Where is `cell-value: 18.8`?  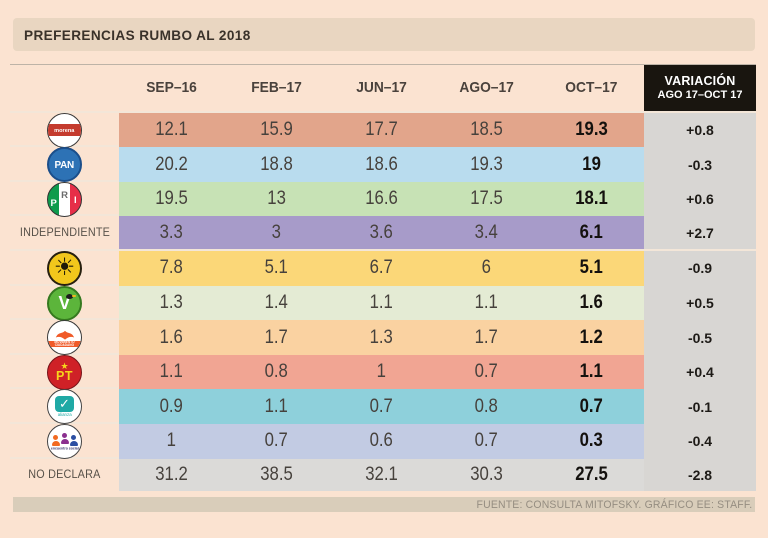 cell-value: 18.8 is located at coordinates (276, 165).